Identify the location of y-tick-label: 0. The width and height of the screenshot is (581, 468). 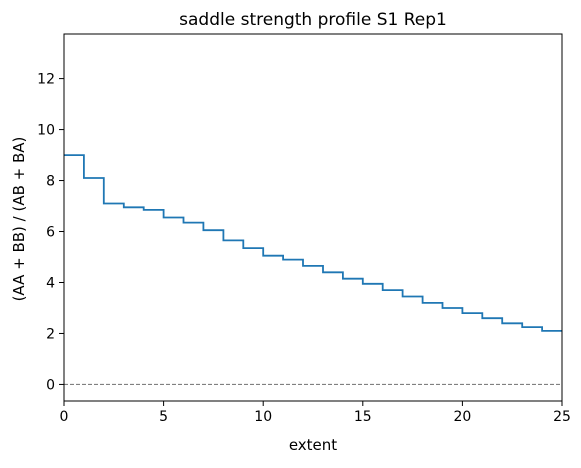
(50, 385).